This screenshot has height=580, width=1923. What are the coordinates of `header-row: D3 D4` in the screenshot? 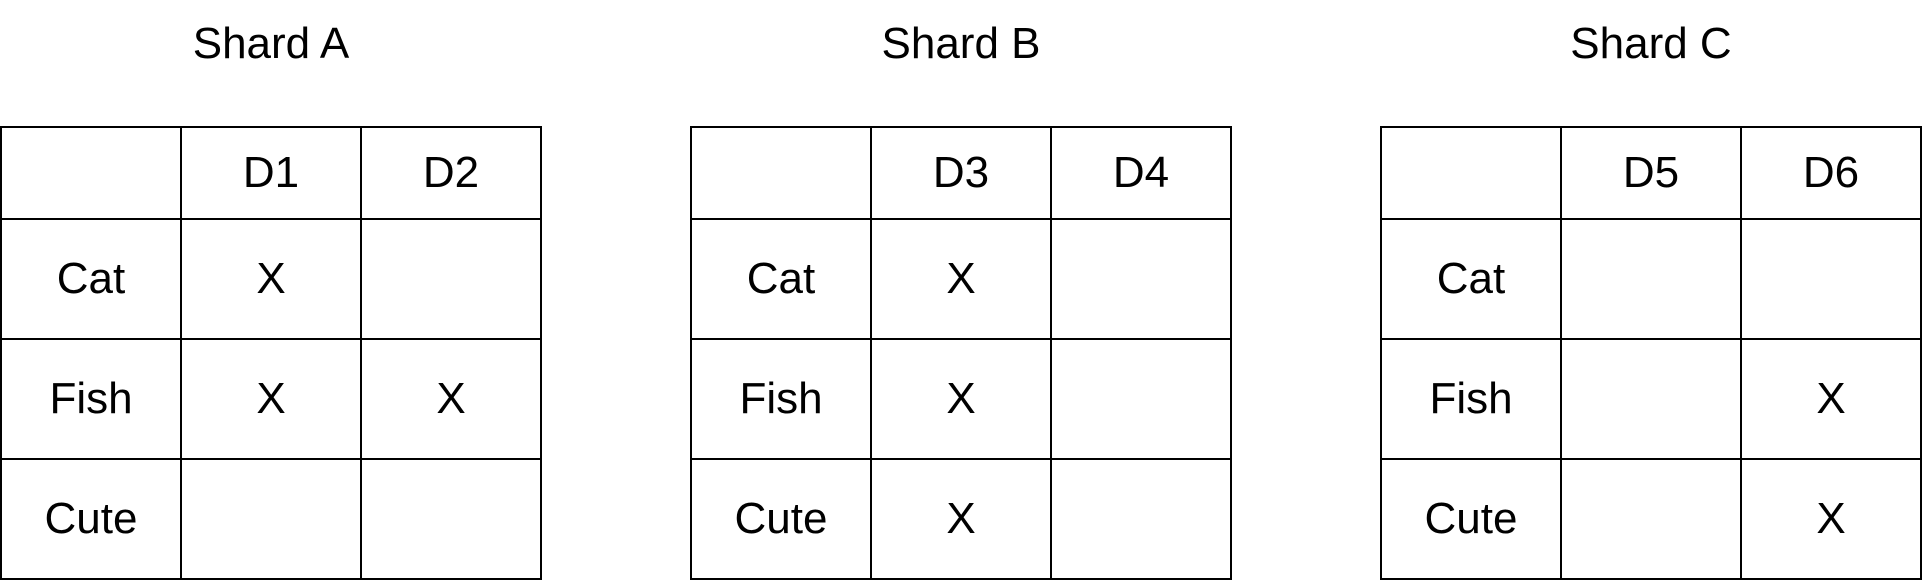 It's located at (961, 173).